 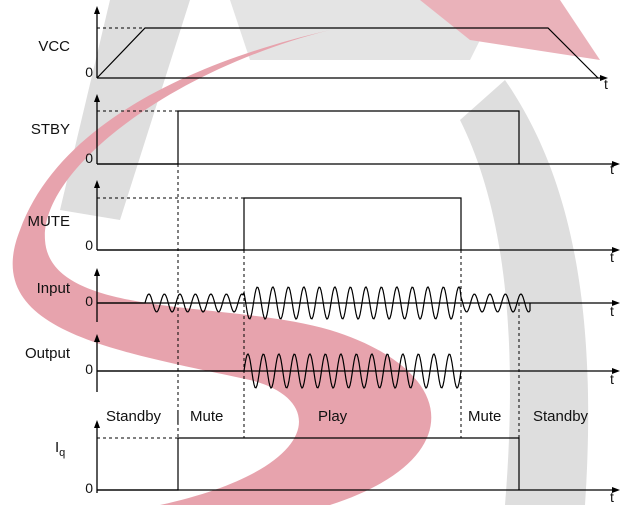 What do you see at coordinates (279, 371) in the screenshot?
I see `output-waveform` at bounding box center [279, 371].